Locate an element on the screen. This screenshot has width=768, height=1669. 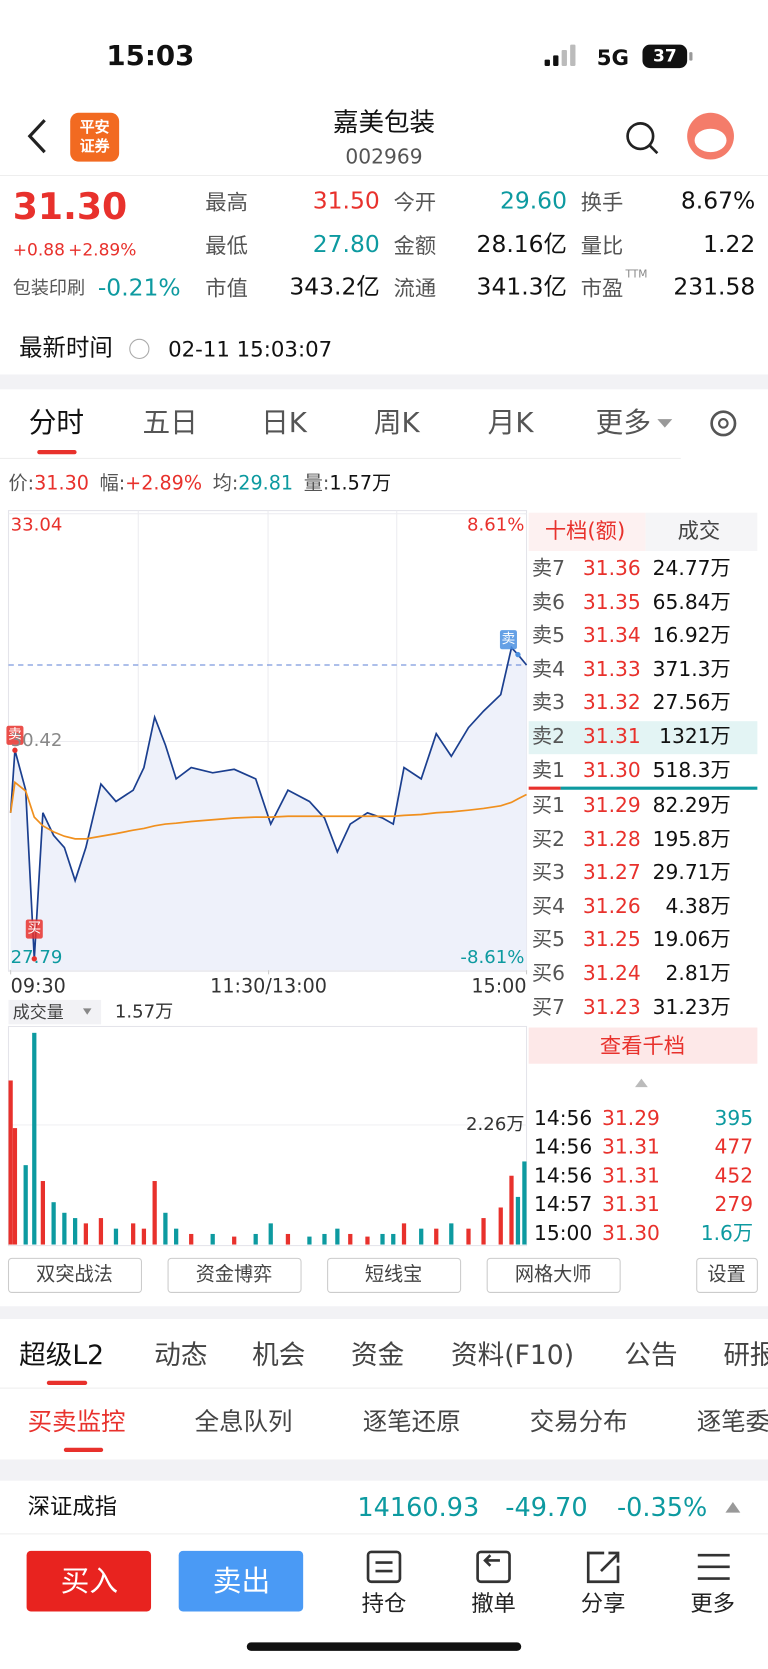
toolbar-label: 更多 is located at coordinates (713, 1603).